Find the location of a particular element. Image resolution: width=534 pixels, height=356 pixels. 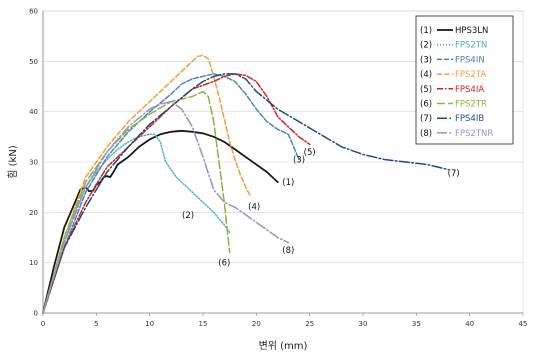

curve-label: (6) is located at coordinates (224, 264).